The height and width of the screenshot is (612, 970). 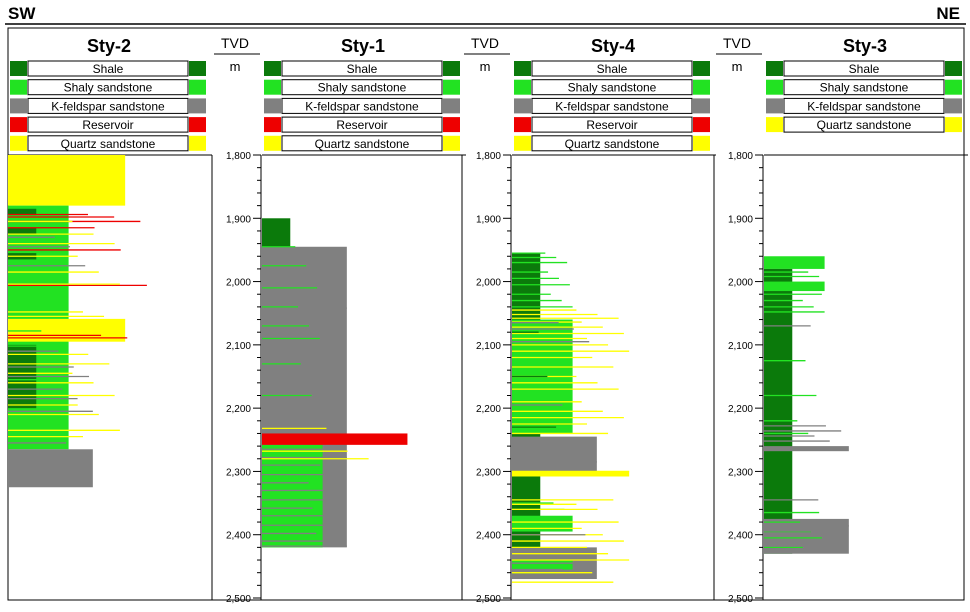 I want to click on tvd-unit-1: m, so click(x=235, y=66).